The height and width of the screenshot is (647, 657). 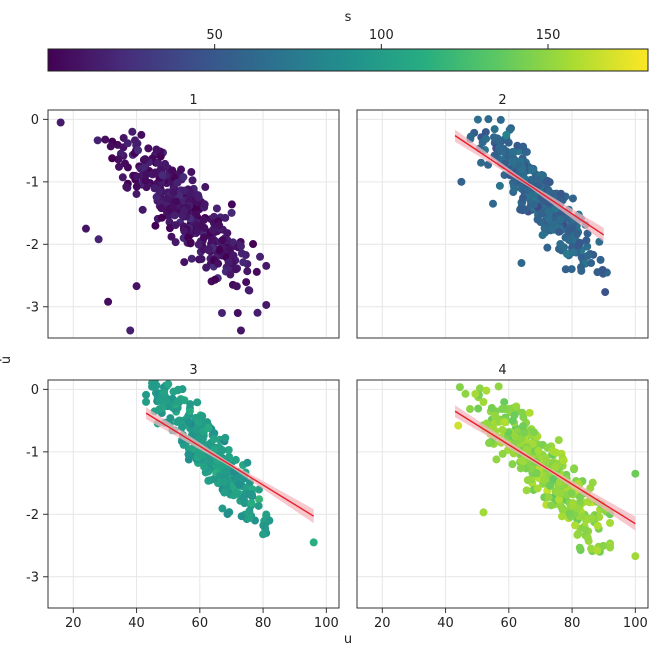 I want to click on y-tick-label: -1, so click(x=32, y=182).